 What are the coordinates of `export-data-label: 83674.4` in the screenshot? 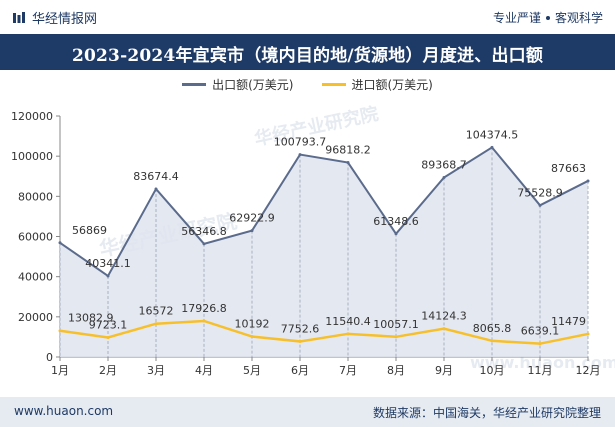 It's located at (156, 176).